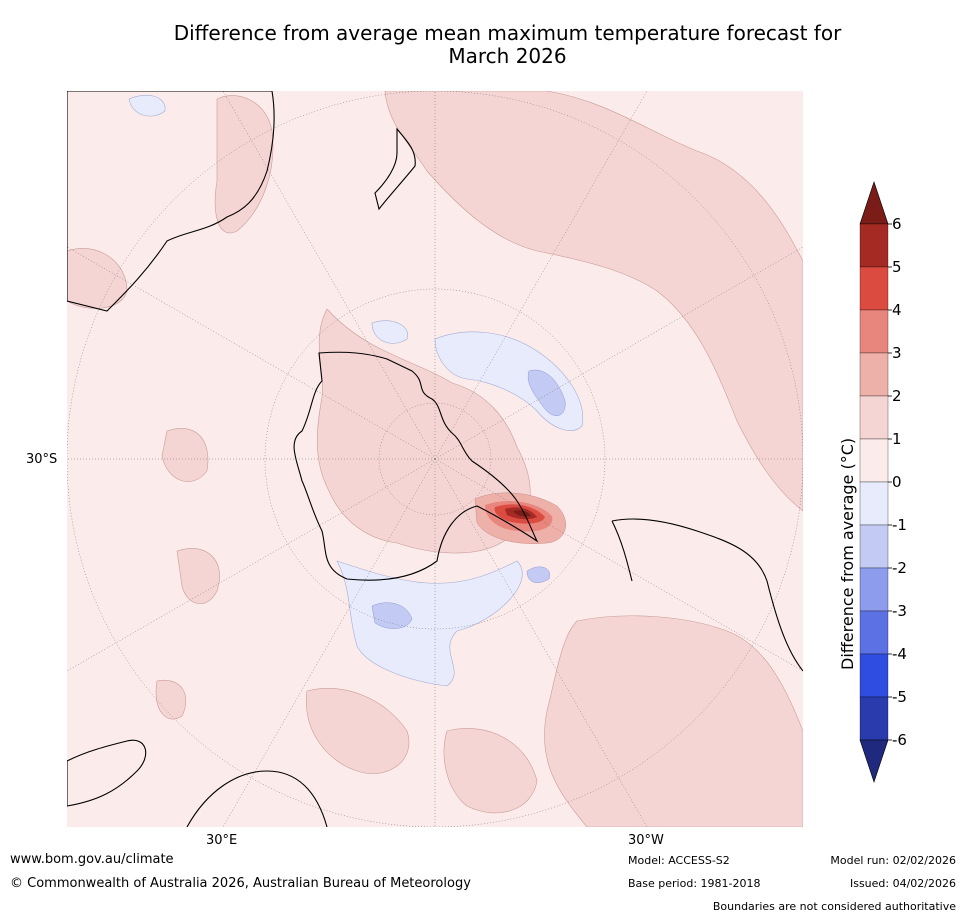  What do you see at coordinates (899, 525) in the screenshot?
I see `colorbar-tick-label: -1` at bounding box center [899, 525].